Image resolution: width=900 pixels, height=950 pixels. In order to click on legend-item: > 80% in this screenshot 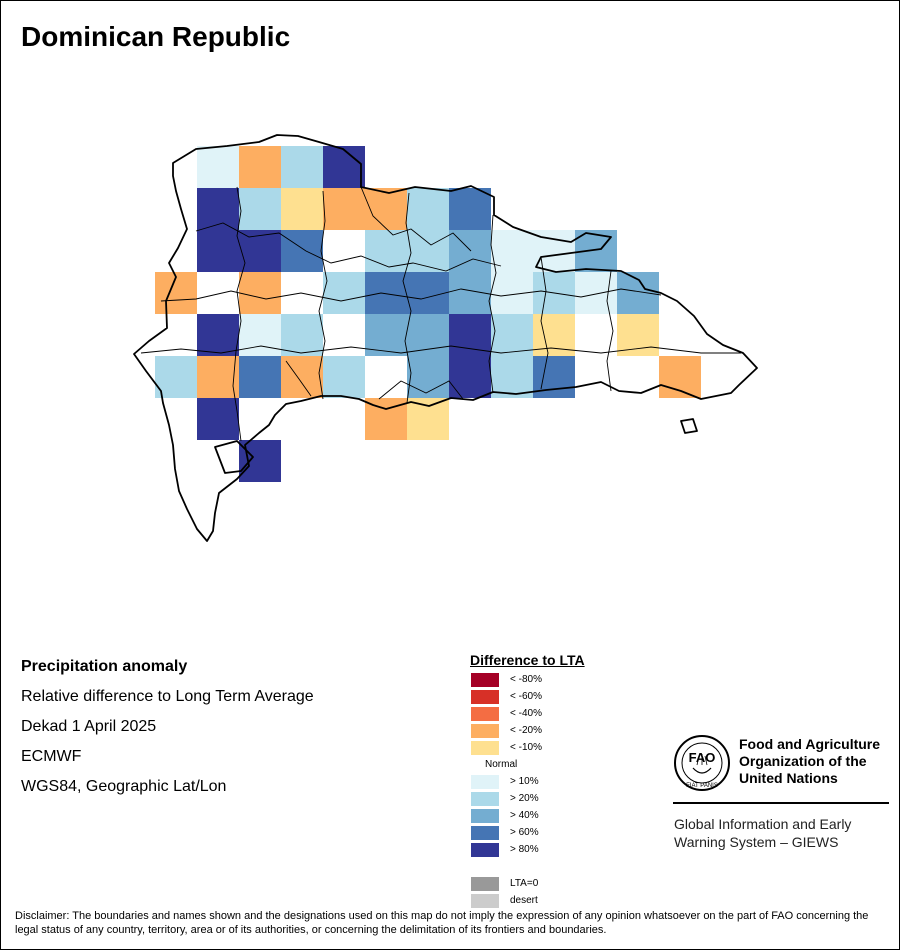, I will do `click(527, 850)`.